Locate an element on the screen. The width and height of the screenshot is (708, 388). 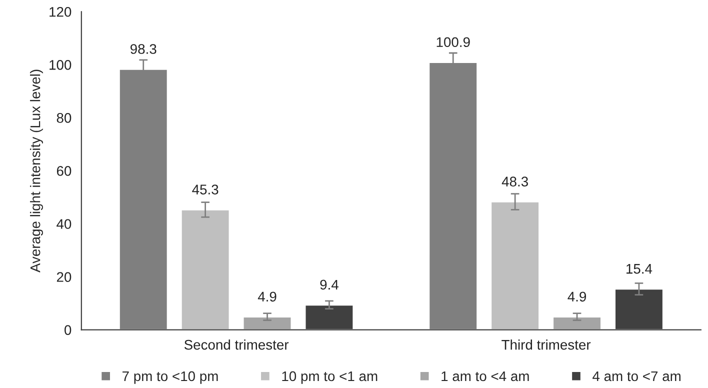
data-label: 48.3 is located at coordinates (515, 181).